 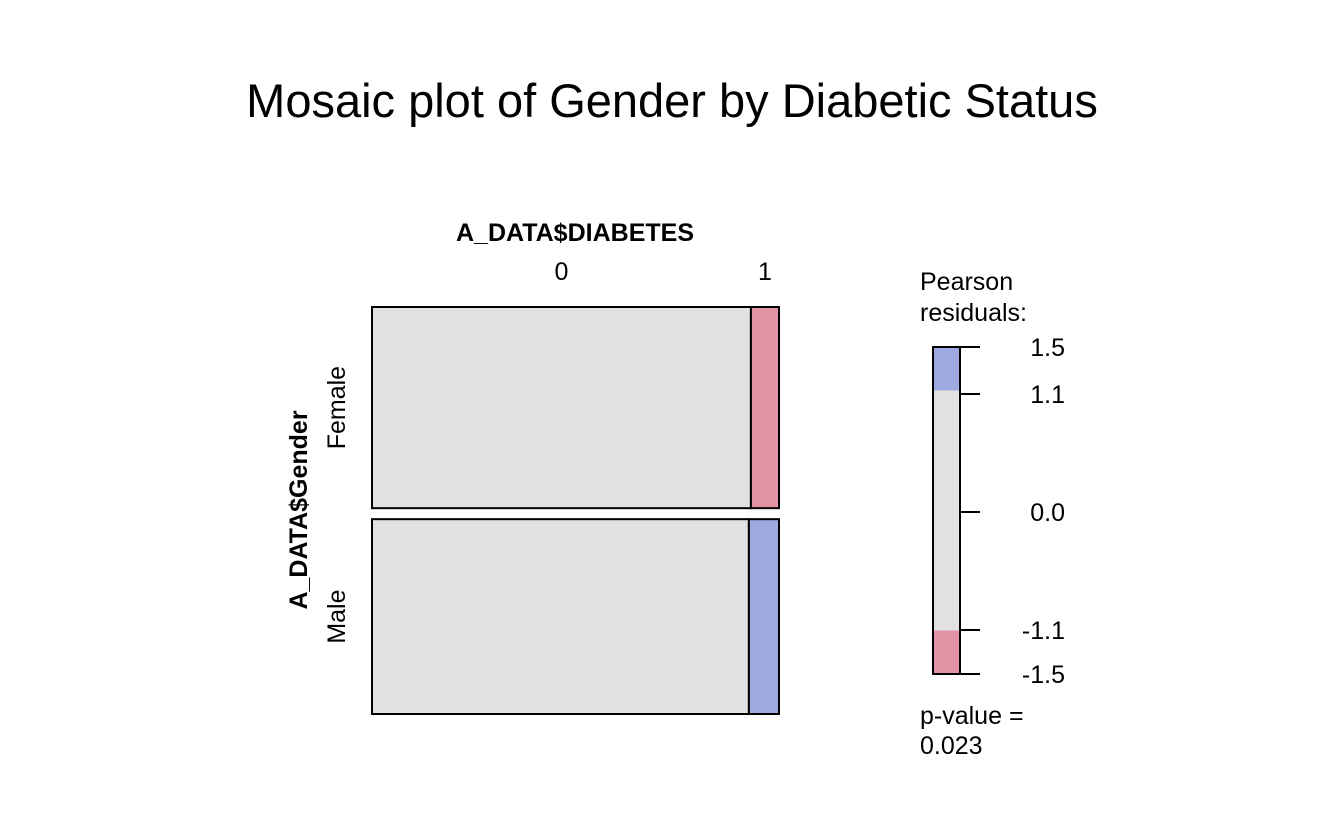 I want to click on p-value-label: p-value =, so click(x=972, y=716).